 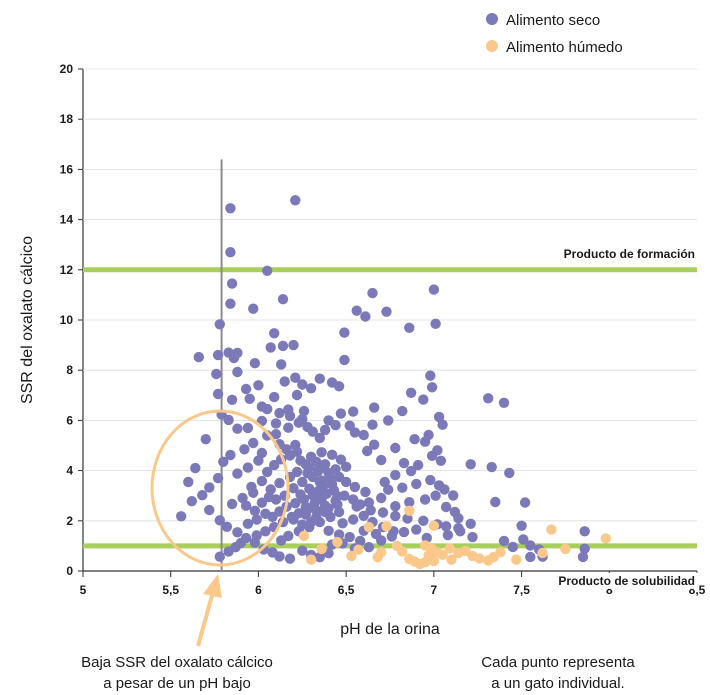 I want to click on y-tick-label: 8, so click(x=69, y=370).